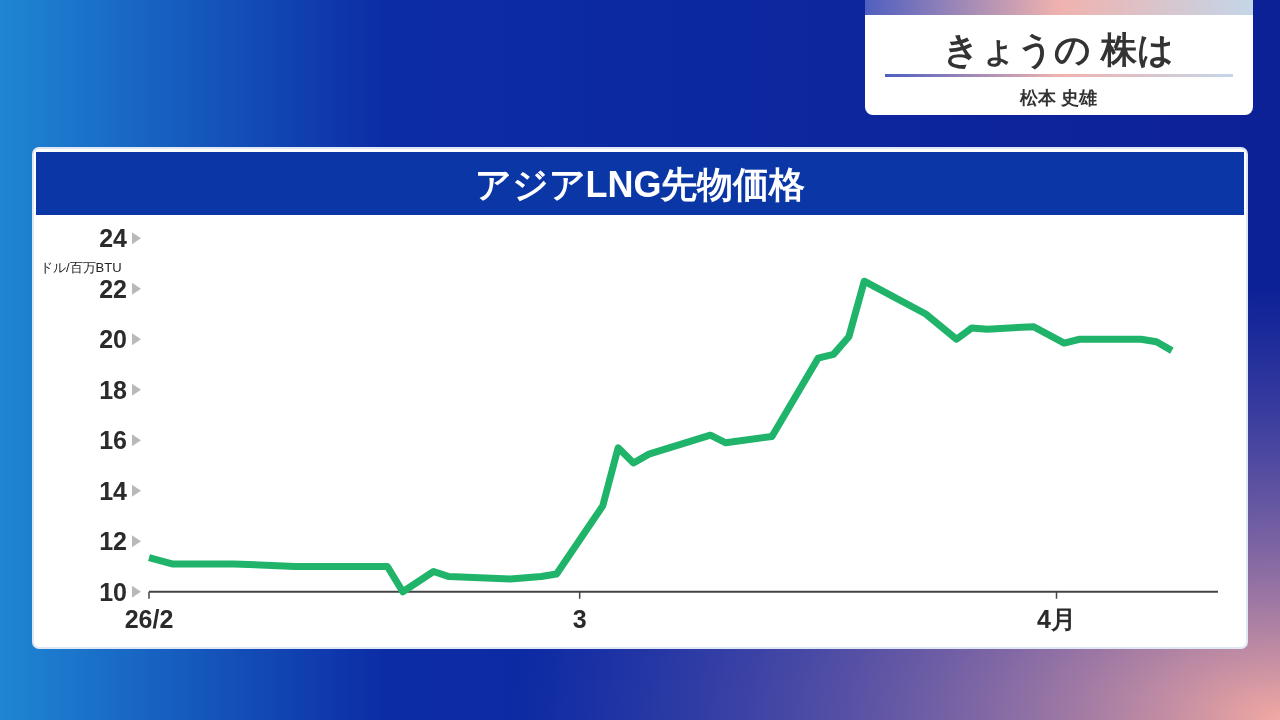 This screenshot has width=1280, height=720. I want to click on y-tick-label: 12, so click(113, 541).